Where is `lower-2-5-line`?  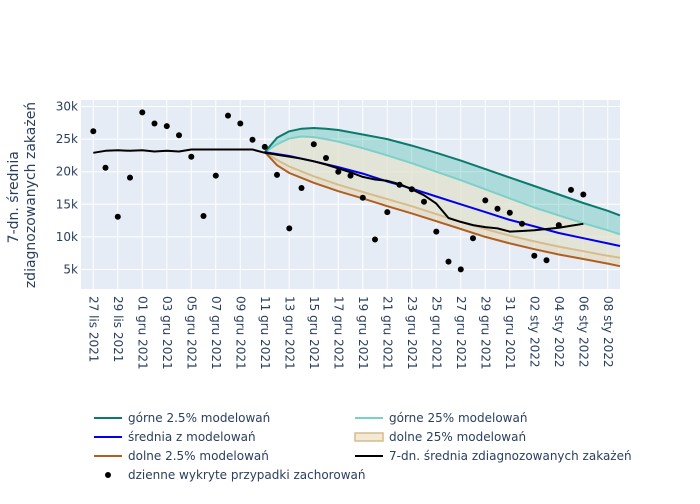 lower-2-5-line is located at coordinates (442, 209).